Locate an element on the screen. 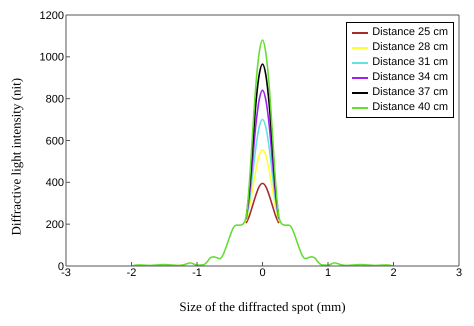 The height and width of the screenshot is (326, 474). y-tick-label: 200 is located at coordinates (55, 225).